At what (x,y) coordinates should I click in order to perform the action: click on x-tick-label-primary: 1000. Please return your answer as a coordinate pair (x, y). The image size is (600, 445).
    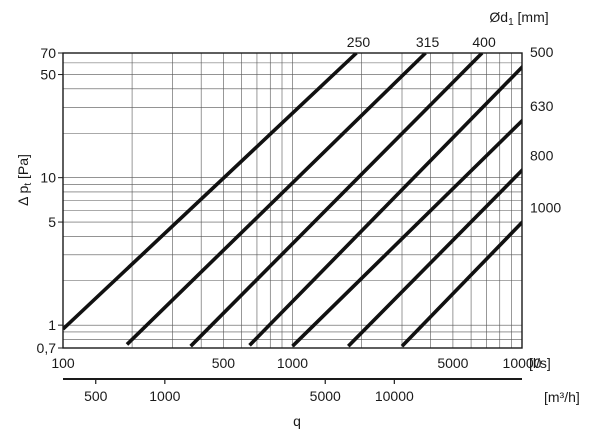
    Looking at the image, I should click on (292, 363).